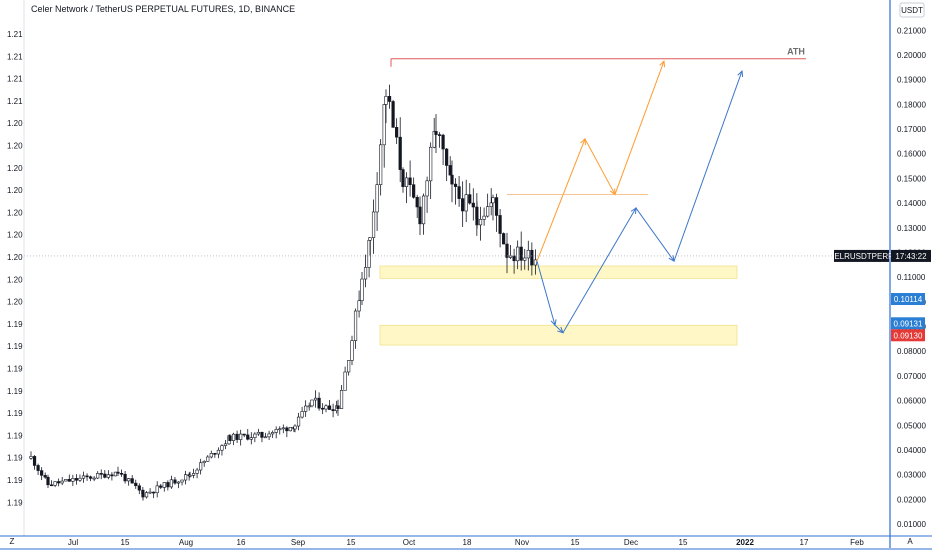 Image resolution: width=932 pixels, height=550 pixels. Describe the element at coordinates (908, 323) in the screenshot. I see `blue-price-tag-2-label: 0.09131` at that location.